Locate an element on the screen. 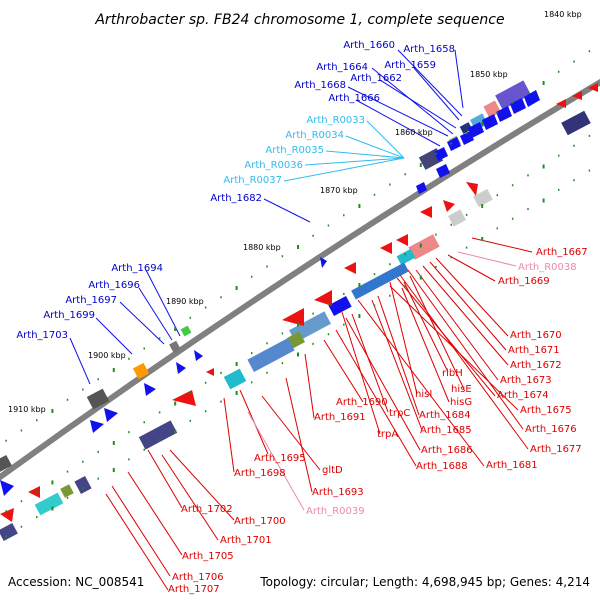  kbp-label: 1860 kbp is located at coordinates (414, 132).